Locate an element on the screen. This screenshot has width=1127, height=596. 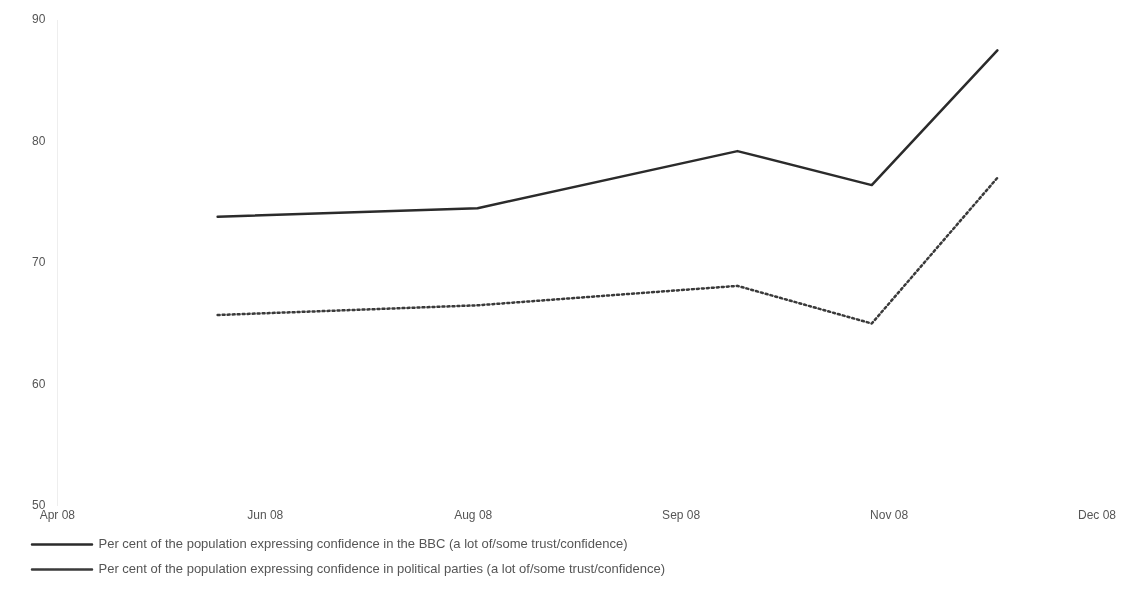
x-tick-label: Sep 08 is located at coordinates (681, 515).